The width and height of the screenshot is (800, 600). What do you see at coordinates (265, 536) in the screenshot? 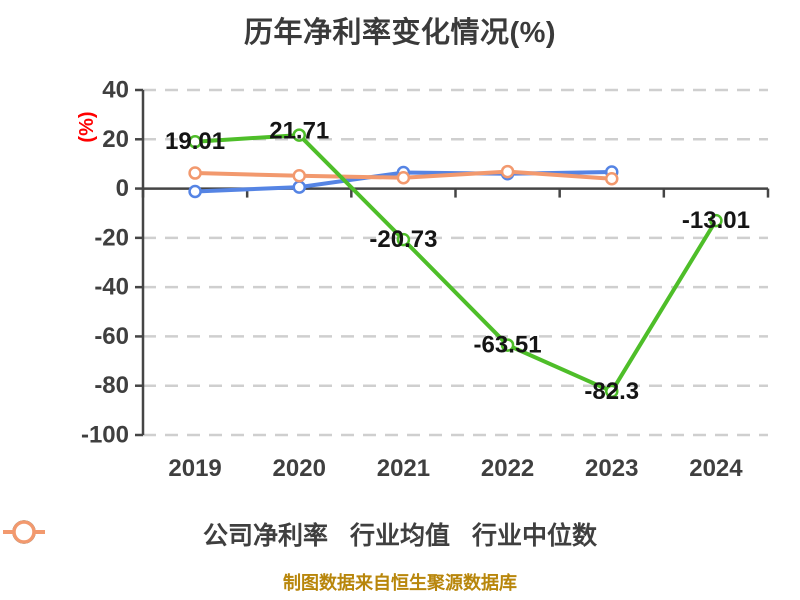
I see `legend-label: 公司净利率` at bounding box center [265, 536].